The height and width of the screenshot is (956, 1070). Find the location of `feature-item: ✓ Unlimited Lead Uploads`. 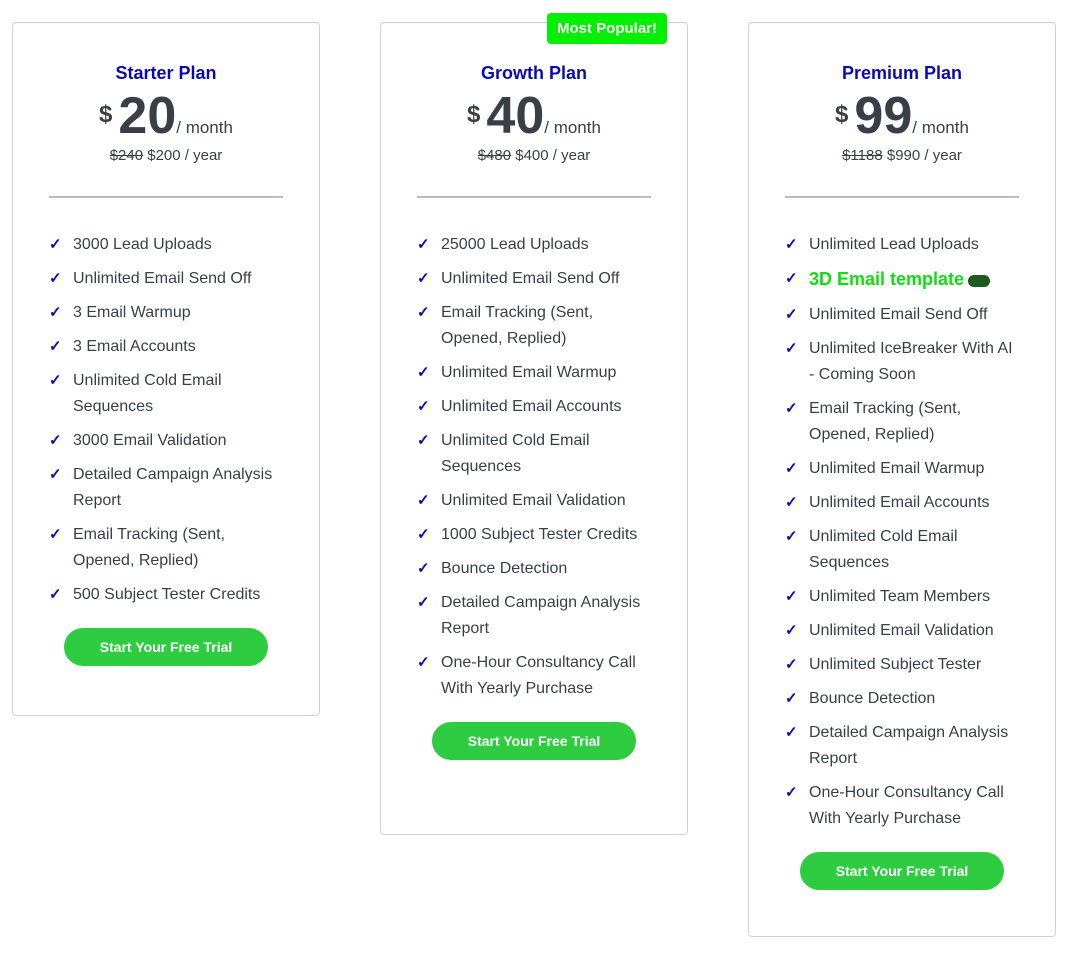

feature-item: ✓ Unlimited Lead Uploads is located at coordinates (902, 245).